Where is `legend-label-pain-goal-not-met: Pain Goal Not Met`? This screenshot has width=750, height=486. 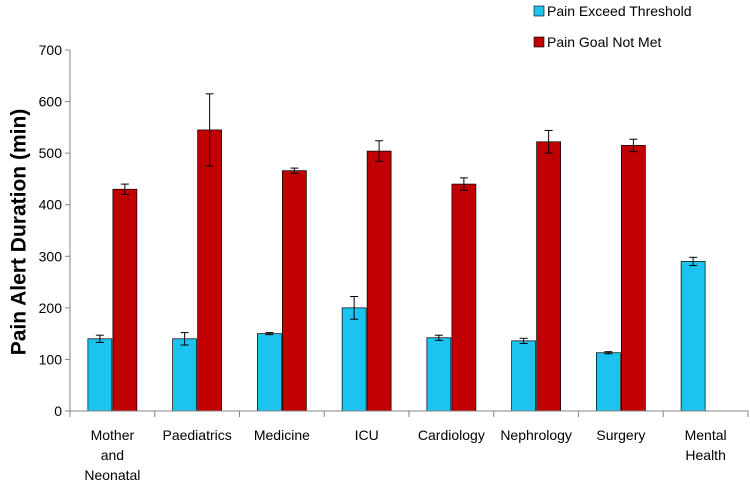
legend-label-pain-goal-not-met: Pain Goal Not Met is located at coordinates (604, 42).